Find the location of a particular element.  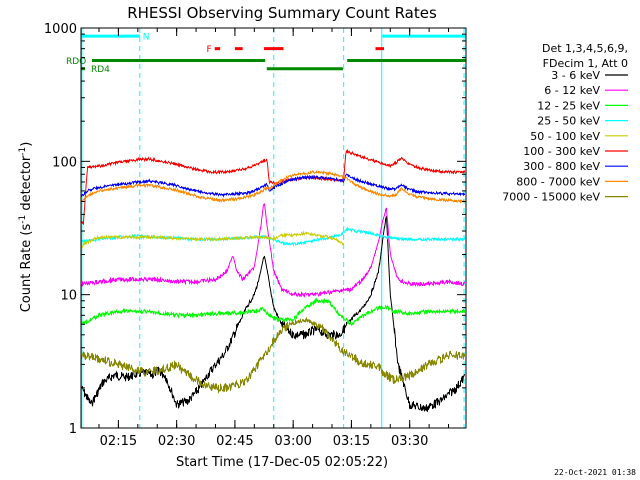

timestamp: 22-Oct-2021 01:38 is located at coordinates (595, 472).